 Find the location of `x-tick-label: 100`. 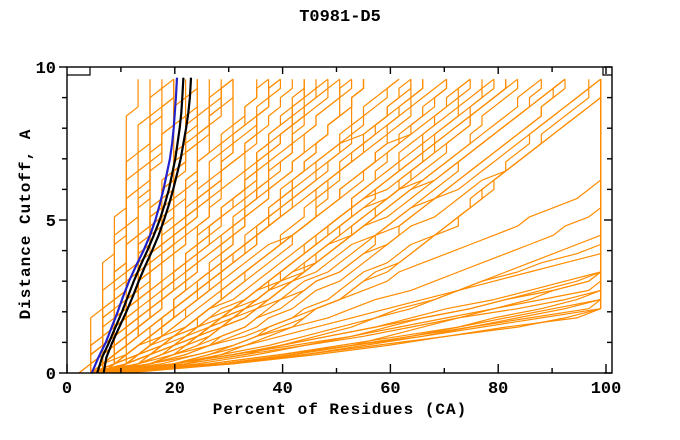

x-tick-label: 100 is located at coordinates (606, 389).